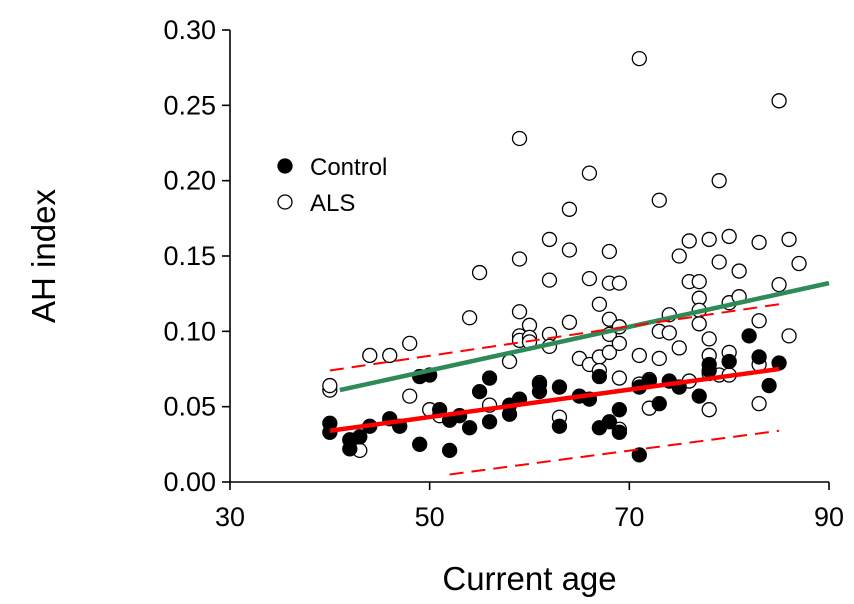 The height and width of the screenshot is (604, 854). I want to click on y-tick-label: 0.10, so click(189, 331).